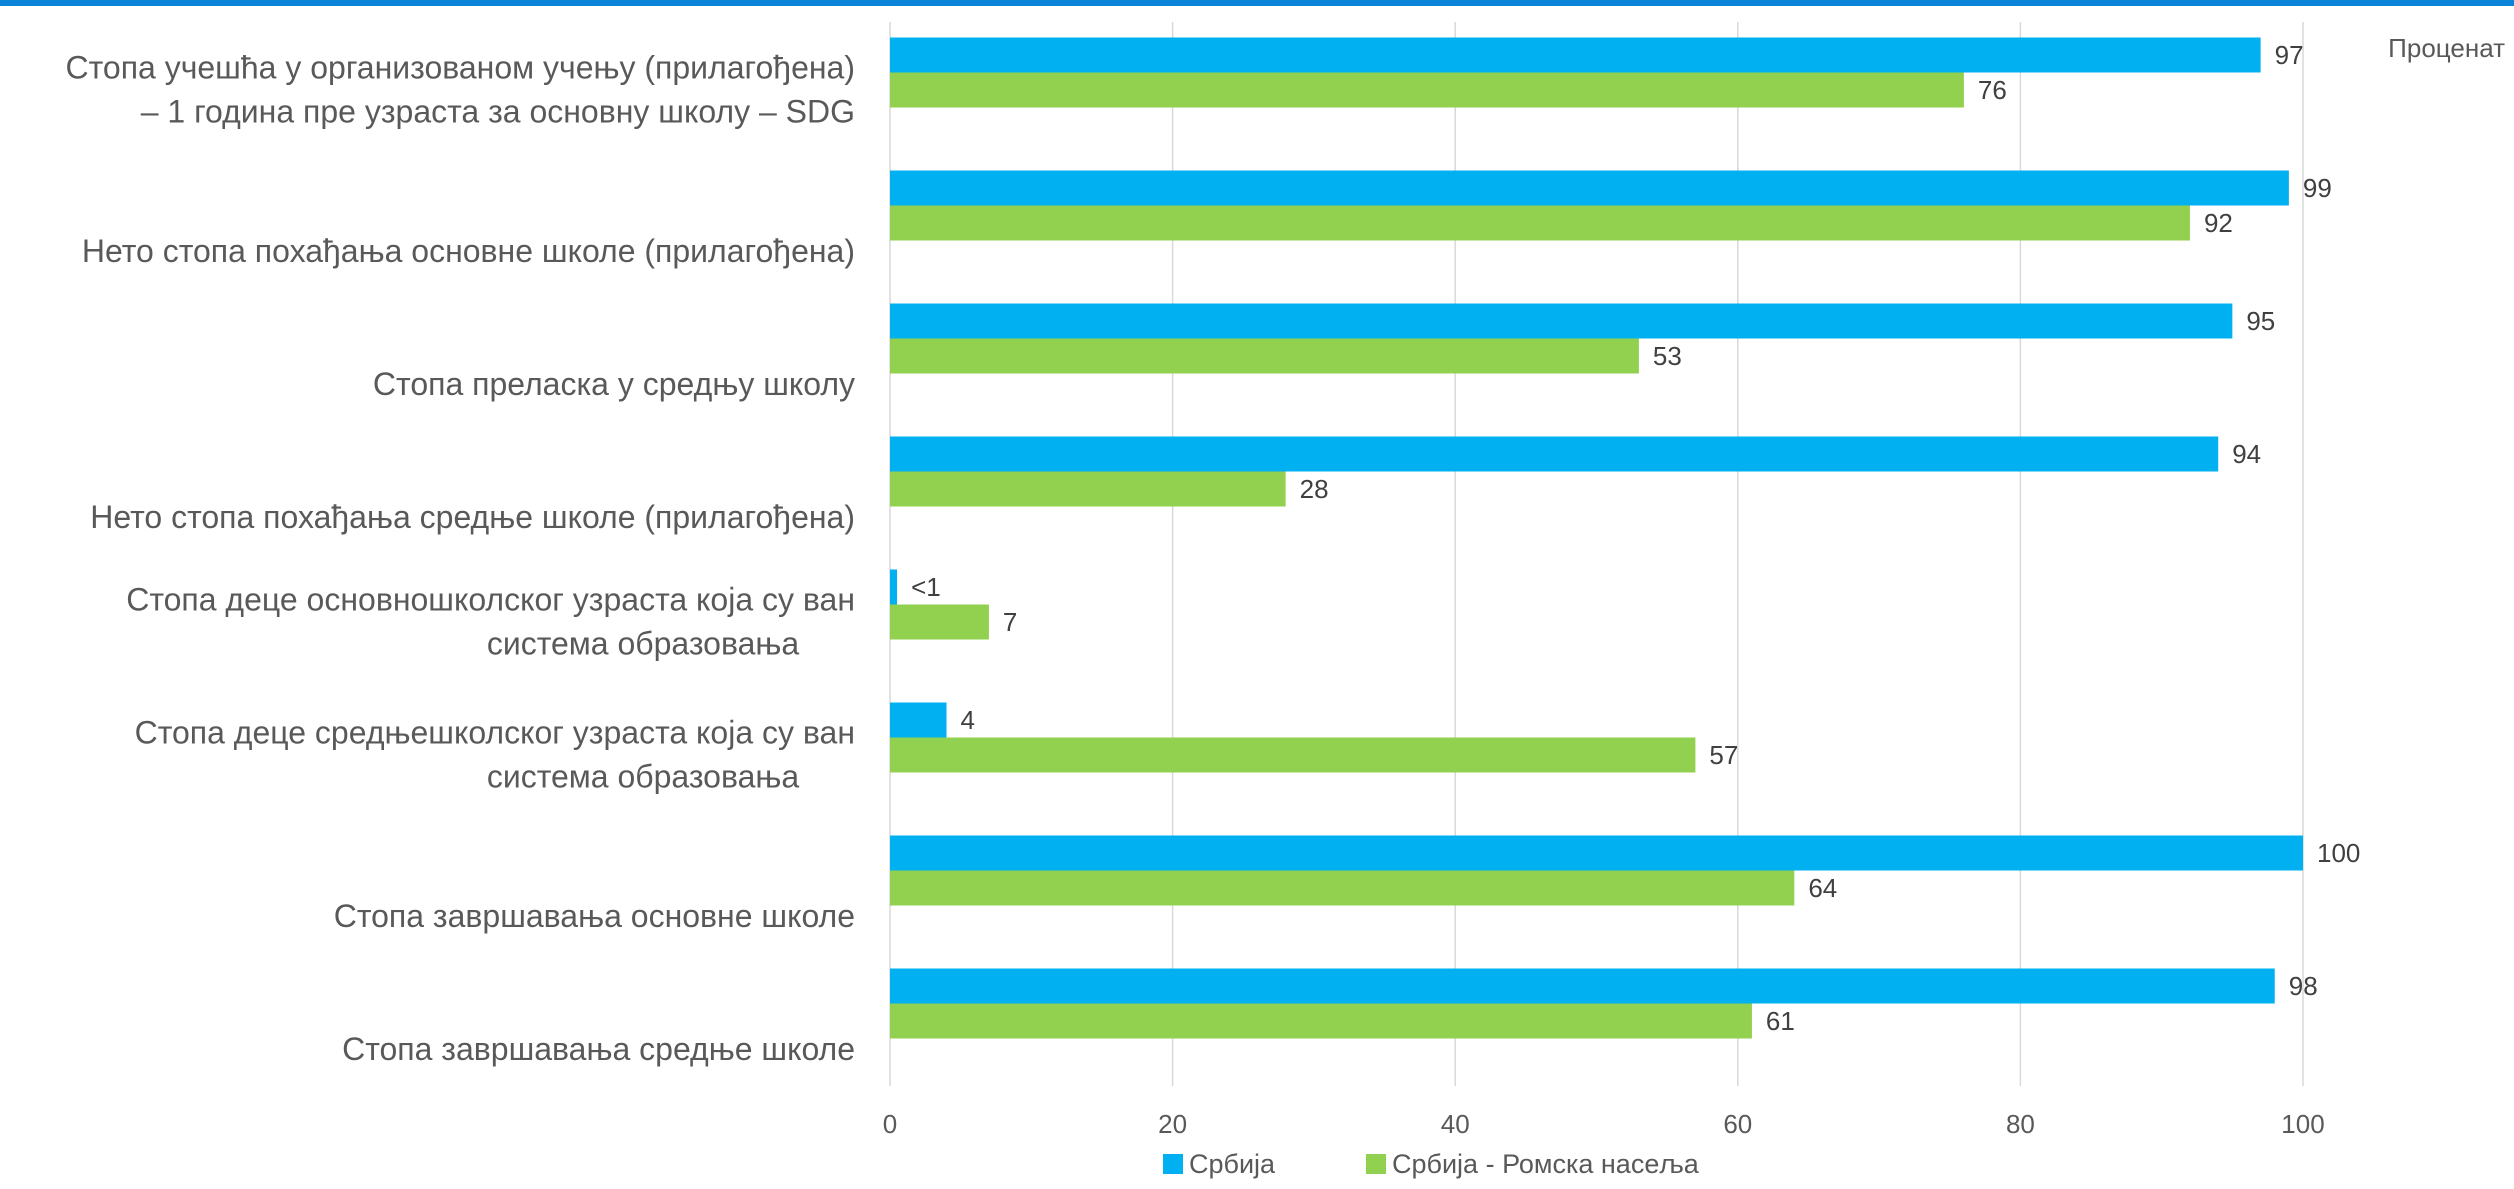 This screenshot has height=1189, width=2514. What do you see at coordinates (2302, 1124) in the screenshot?
I see `x-tick-label-5: 100` at bounding box center [2302, 1124].